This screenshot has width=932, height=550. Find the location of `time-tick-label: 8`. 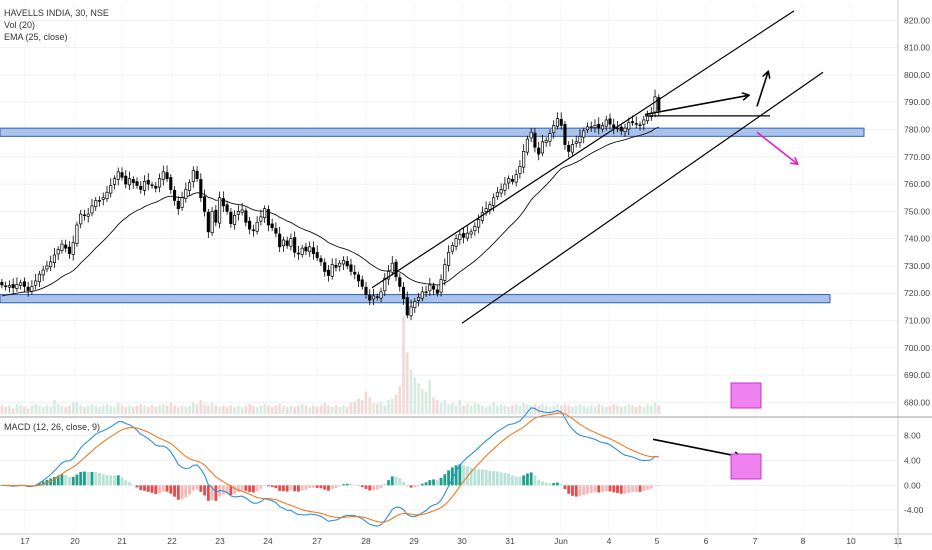

time-tick-label: 8 is located at coordinates (803, 541).